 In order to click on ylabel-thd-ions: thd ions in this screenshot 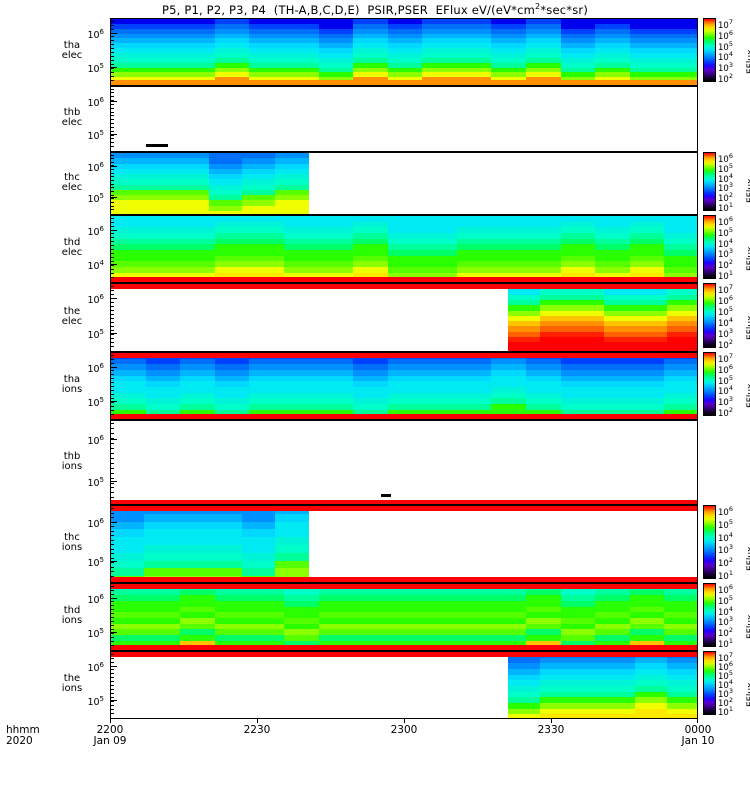, I will do `click(72, 616)`.